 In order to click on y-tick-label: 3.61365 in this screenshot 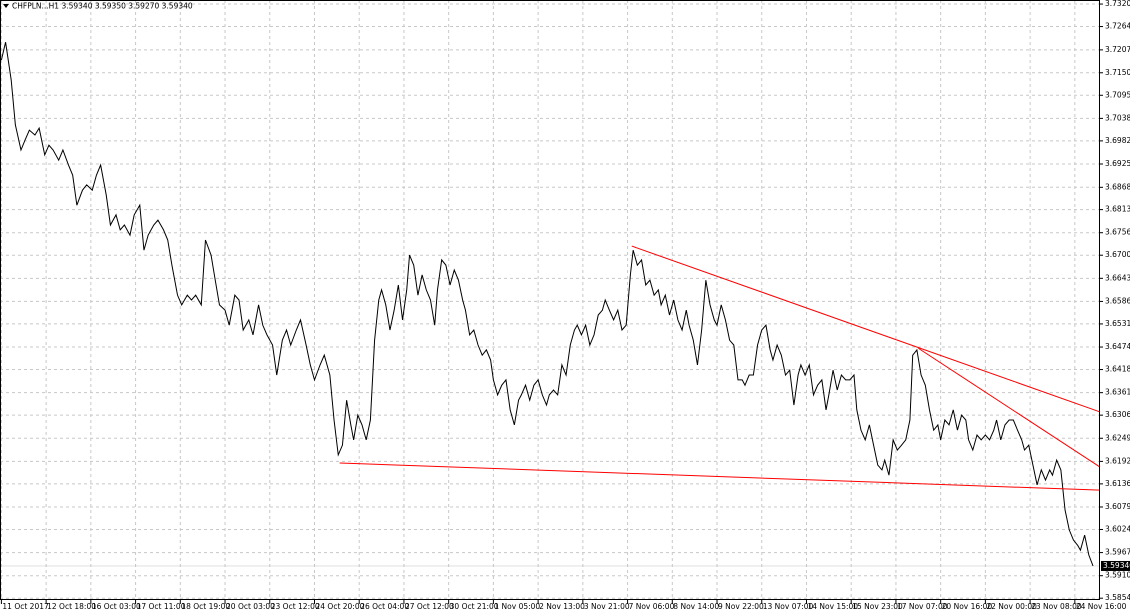, I will do `click(1117, 483)`.